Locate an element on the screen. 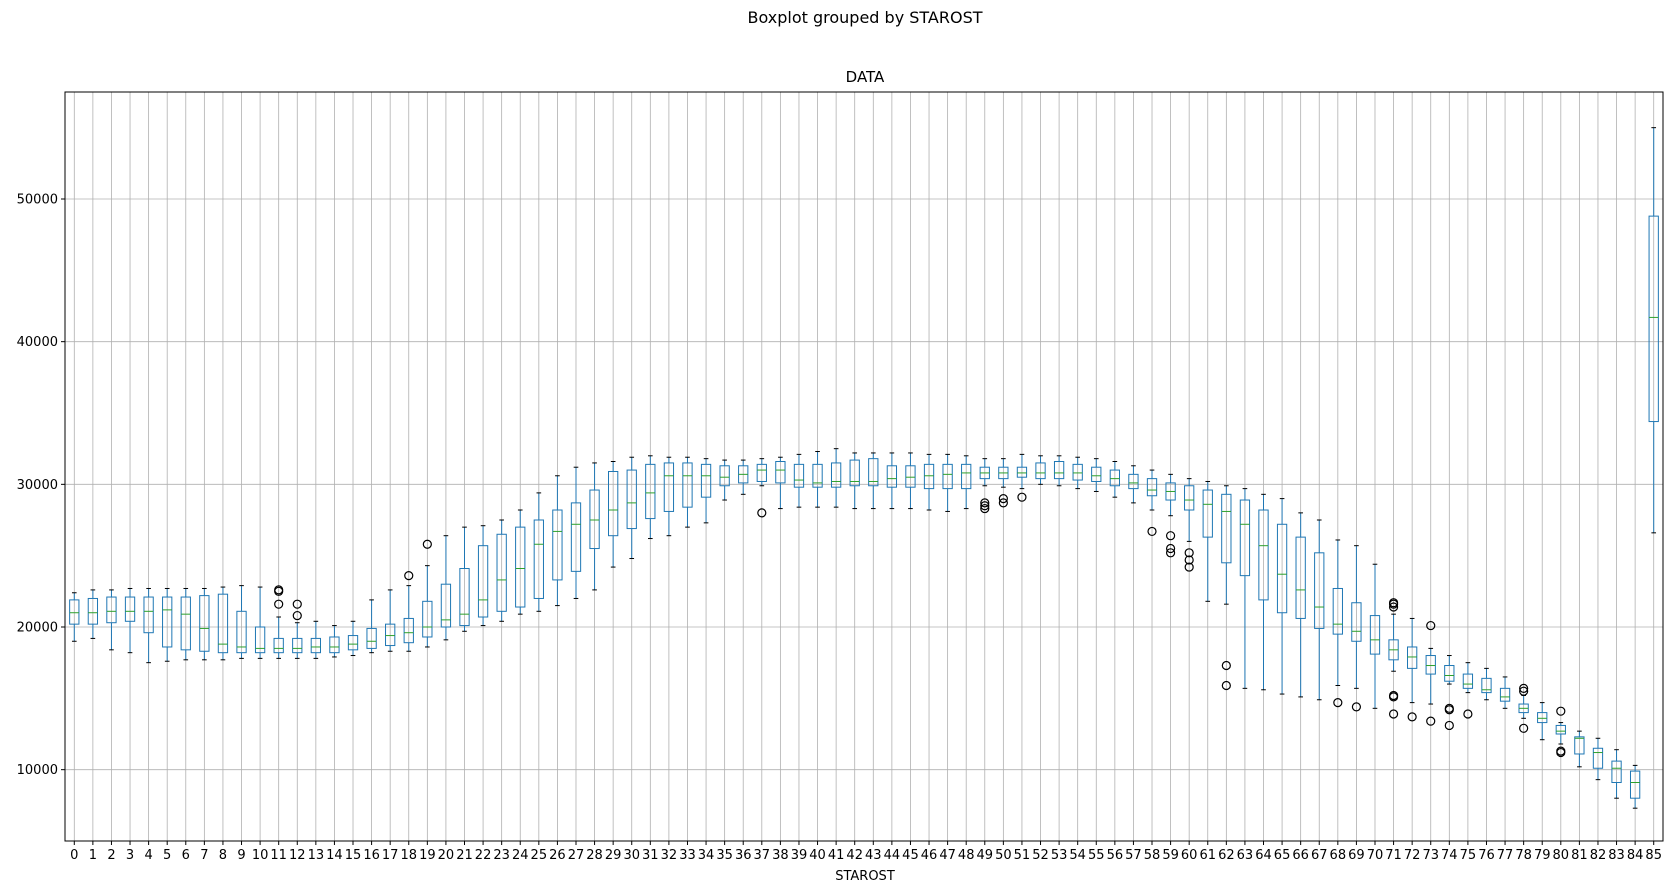 This screenshot has height=893, width=1673. x-tick-label: 29 is located at coordinates (613, 855).